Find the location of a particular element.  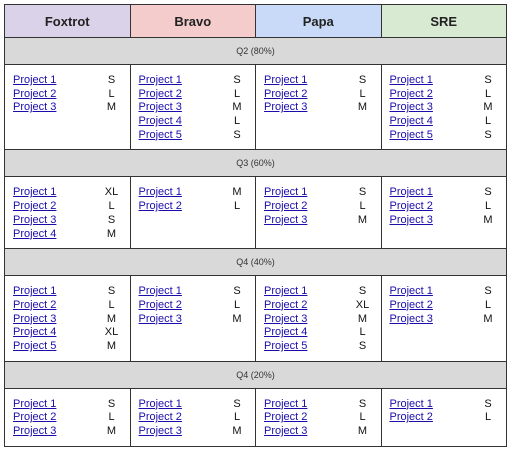

project-entry: Project 4 L is located at coordinates (444, 122).